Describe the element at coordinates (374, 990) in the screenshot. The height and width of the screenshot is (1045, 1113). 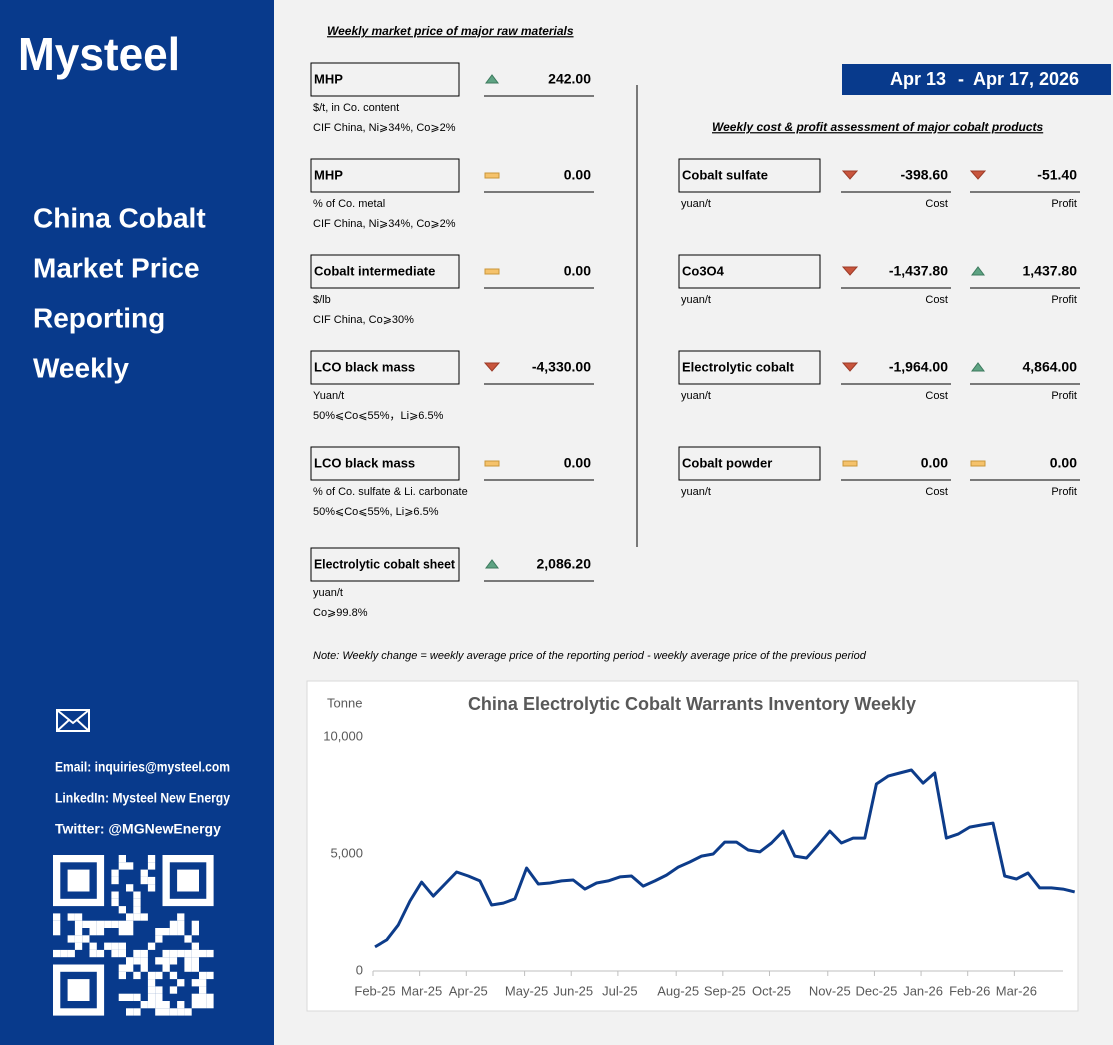
I see `x-tick-label: Feb-25` at that location.